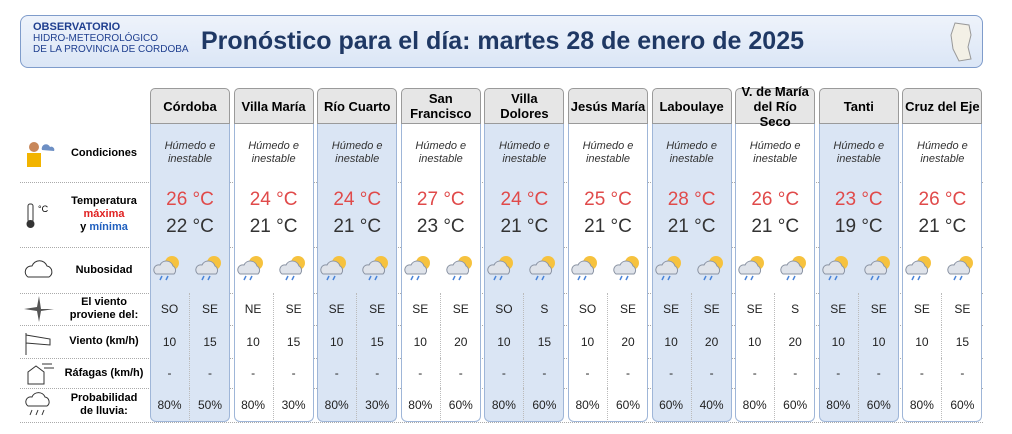  What do you see at coordinates (711, 405) in the screenshot?
I see `rain: 40%` at bounding box center [711, 405].